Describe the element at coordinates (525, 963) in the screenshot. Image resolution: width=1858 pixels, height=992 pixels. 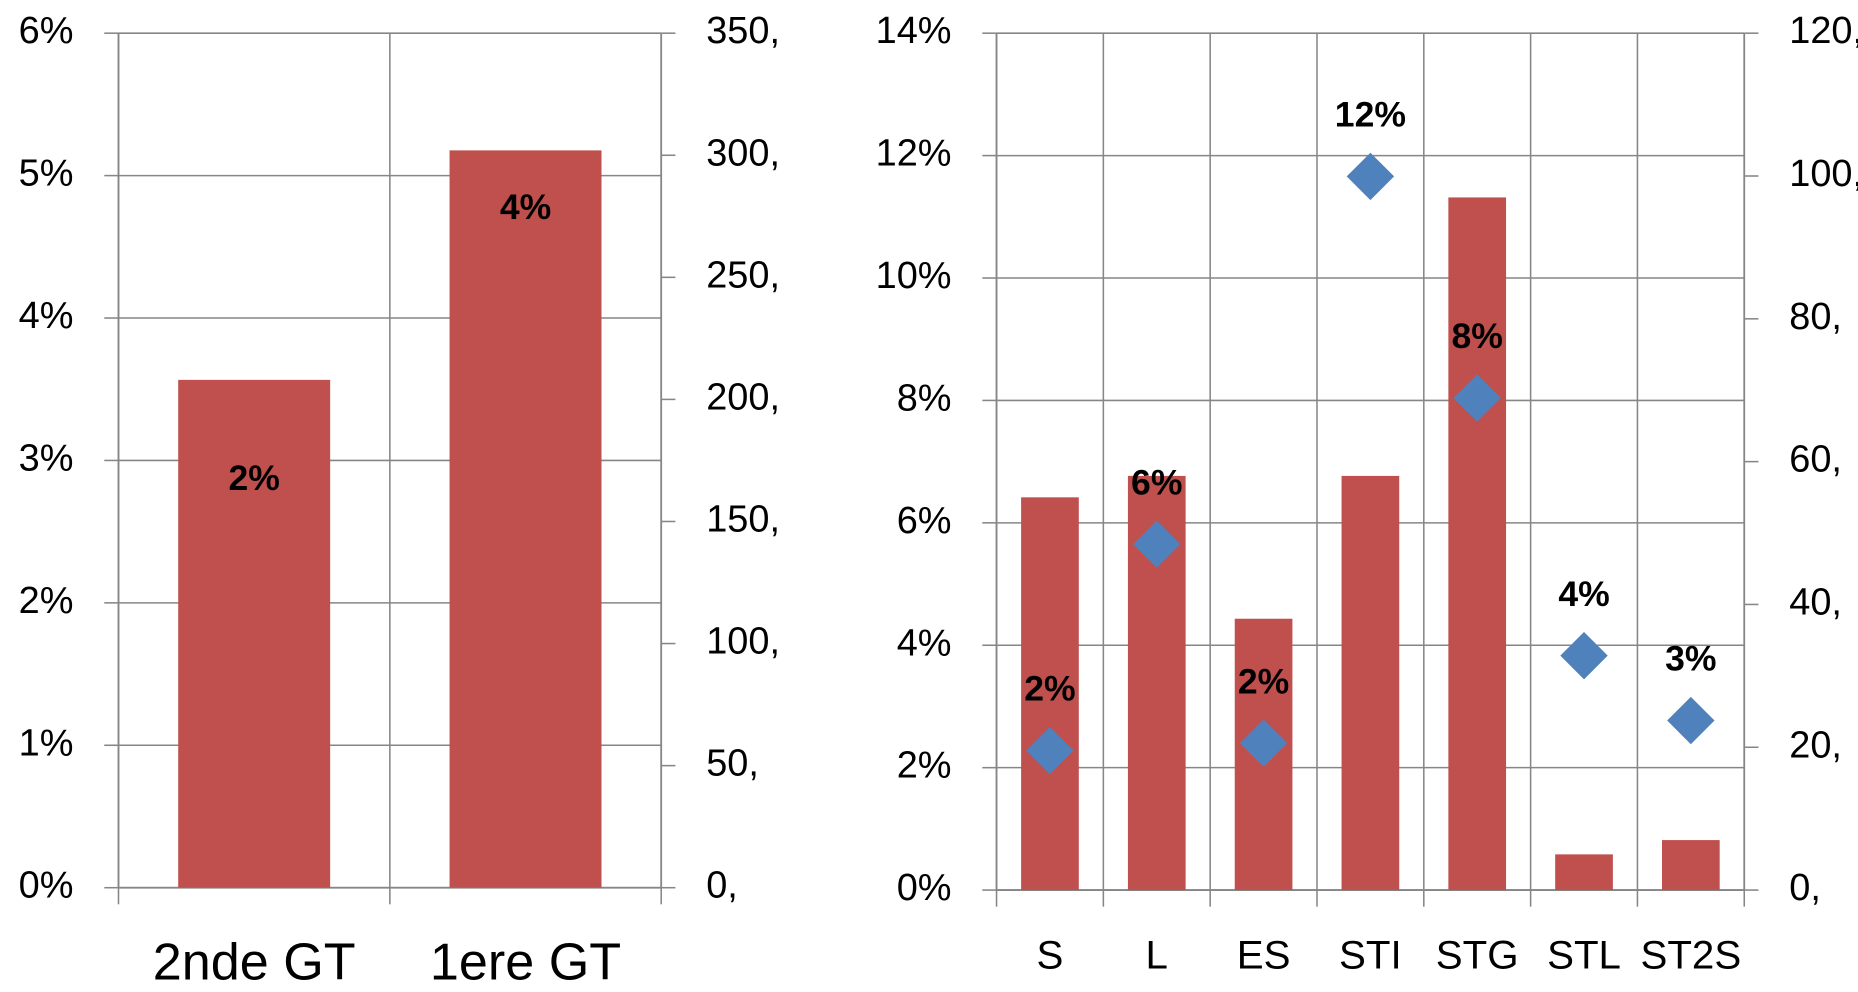
I see `x-tick-label: 1ere GT` at that location.